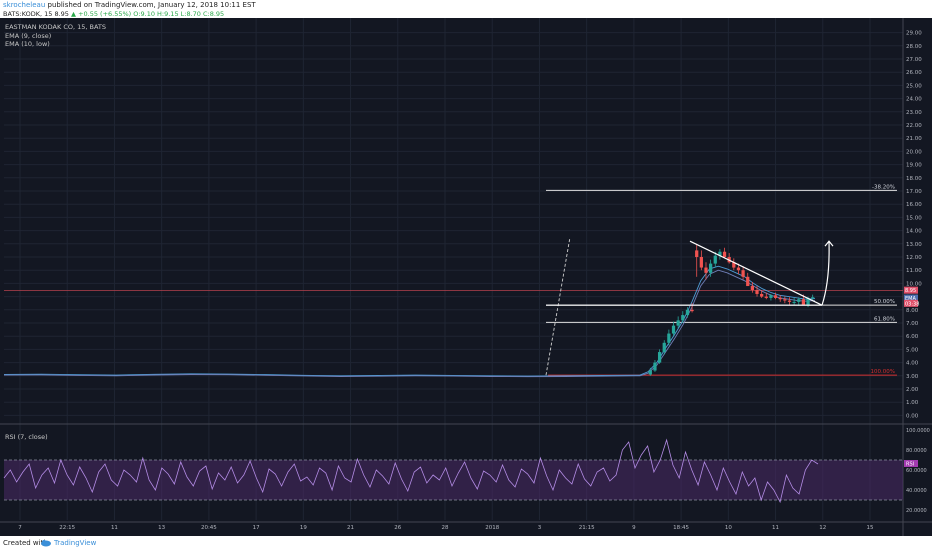 Image resolution: width=932 pixels, height=550 pixels. Describe the element at coordinates (914, 47) in the screenshot. I see `y-tick-label: 28.00` at that location.